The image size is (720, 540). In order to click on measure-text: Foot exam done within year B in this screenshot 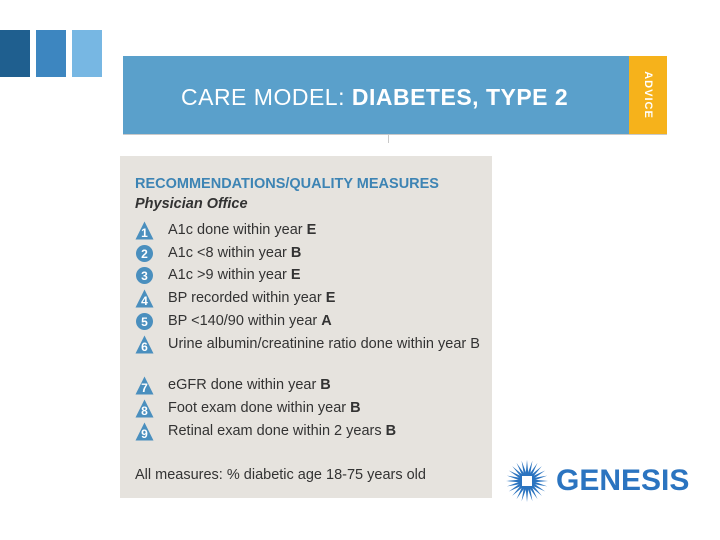, I will do `click(264, 408)`.